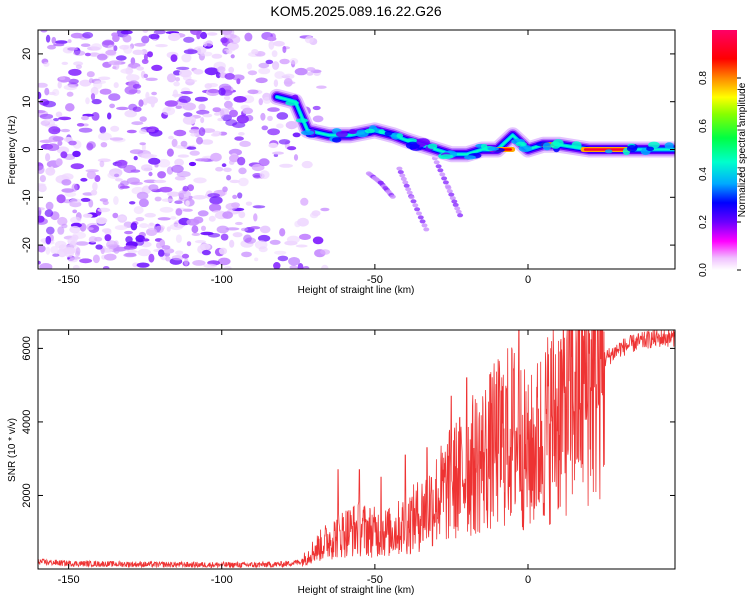 This screenshot has width=750, height=600. I want to click on x-tick-label: 0, so click(528, 580).